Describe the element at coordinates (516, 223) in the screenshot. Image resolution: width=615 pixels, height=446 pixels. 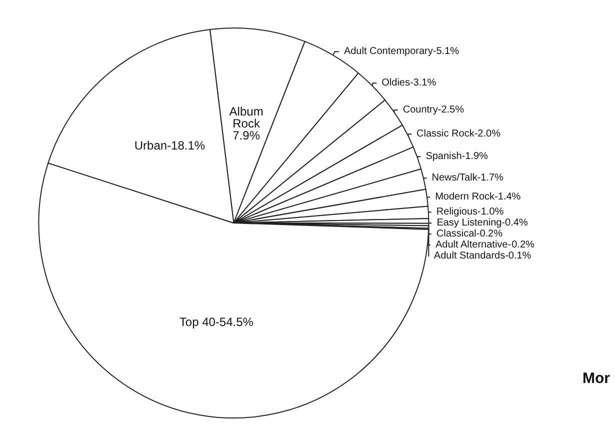
I see `data-label: 0.4%` at that location.